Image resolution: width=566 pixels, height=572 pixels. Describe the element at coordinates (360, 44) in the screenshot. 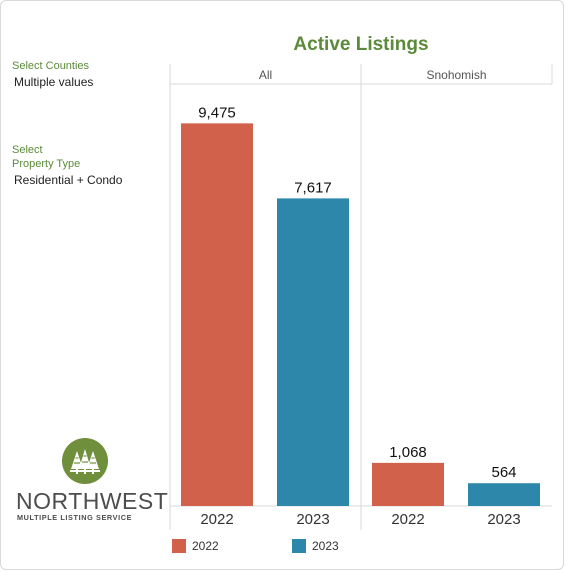

I see `chart-title: Active Listings` at that location.